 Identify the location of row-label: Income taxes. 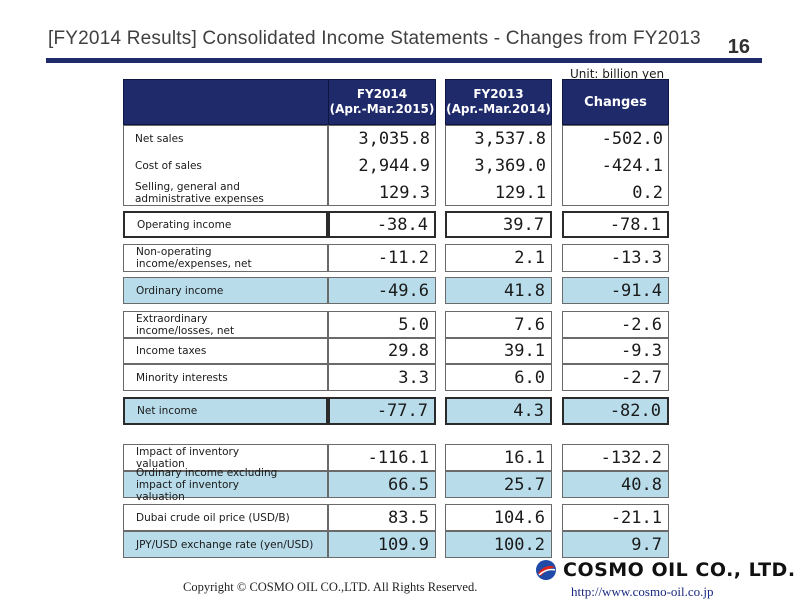
(225, 351).